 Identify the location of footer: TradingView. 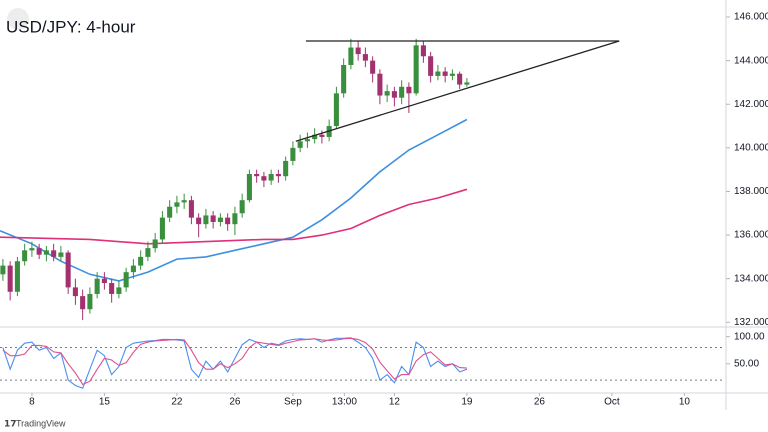
(41, 423).